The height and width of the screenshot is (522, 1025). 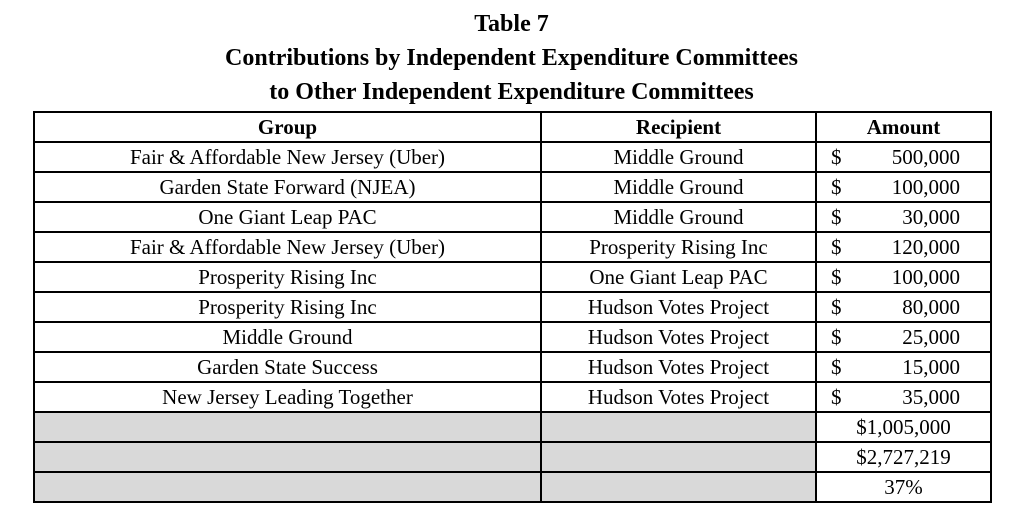 I want to click on amount-cell: $30,000, so click(x=903, y=217).